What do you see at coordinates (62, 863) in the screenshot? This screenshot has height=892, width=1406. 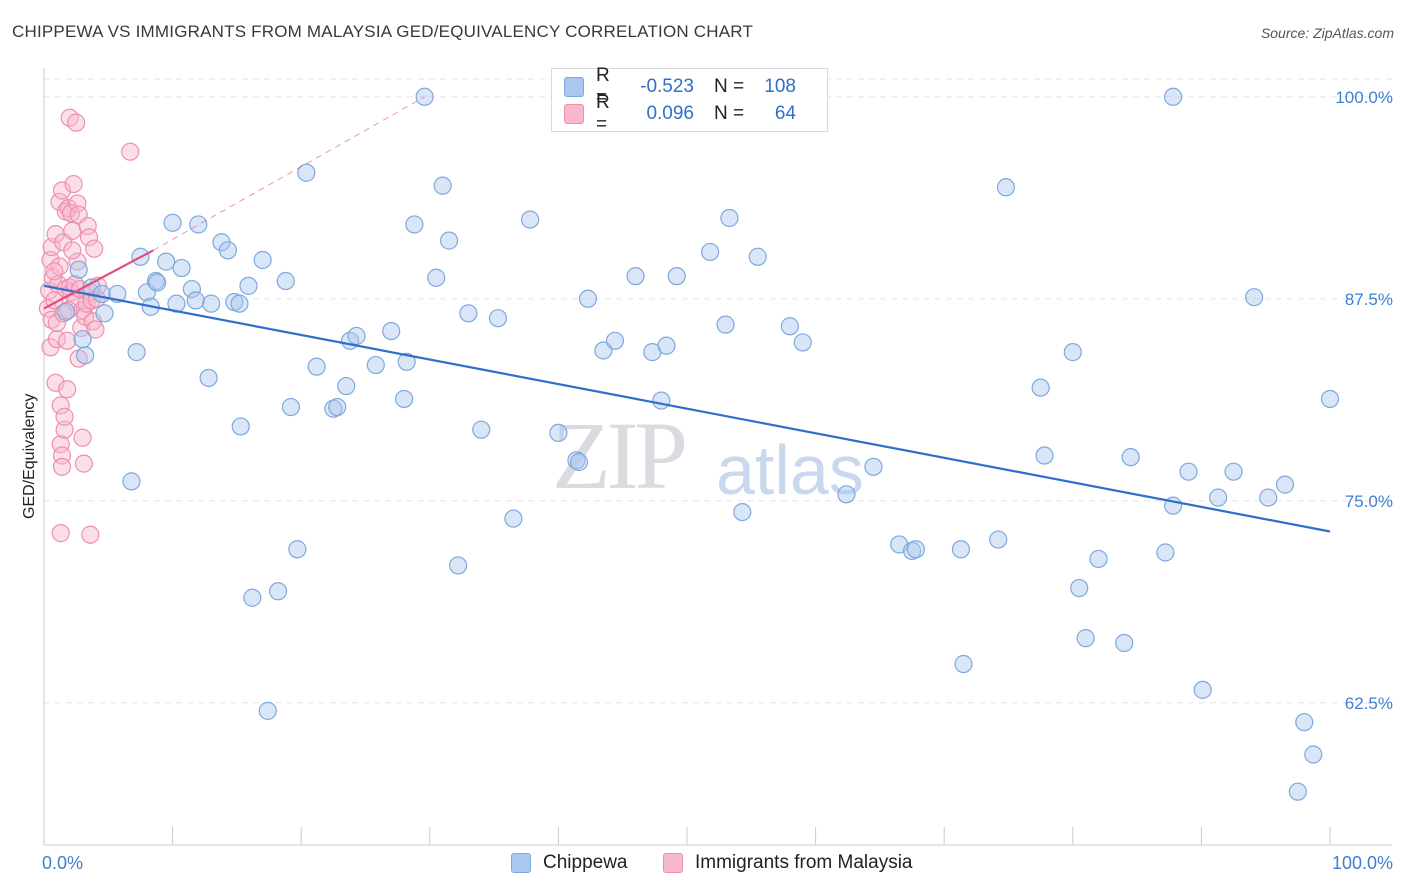 I see `x-tick-label: 0.0%` at bounding box center [62, 863].